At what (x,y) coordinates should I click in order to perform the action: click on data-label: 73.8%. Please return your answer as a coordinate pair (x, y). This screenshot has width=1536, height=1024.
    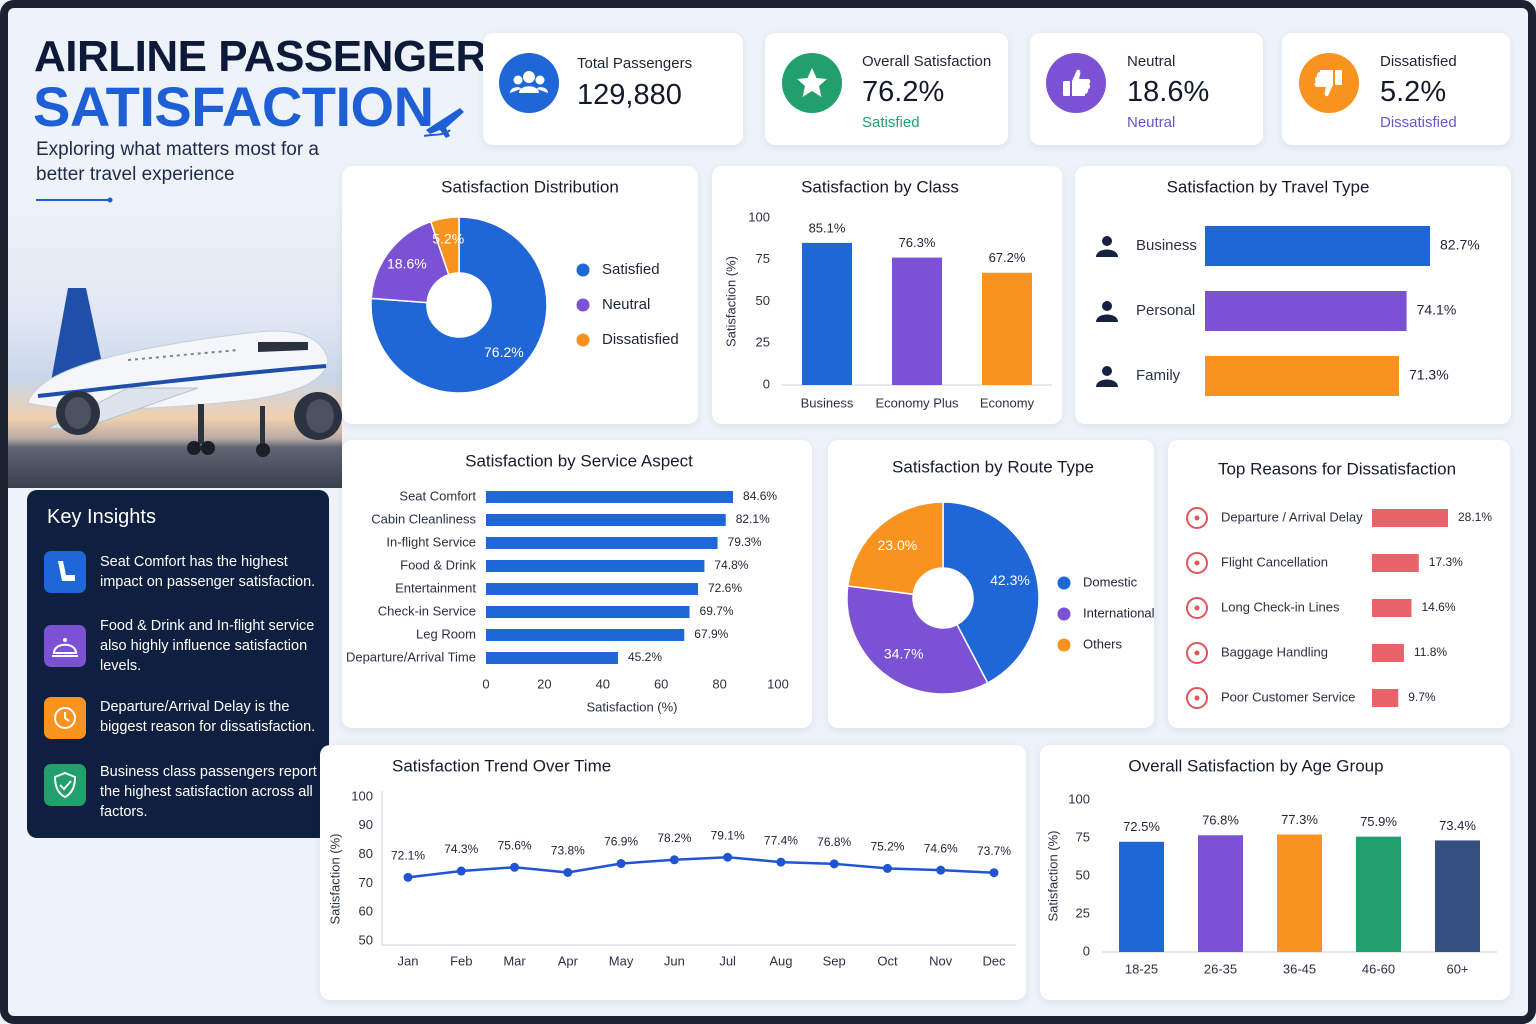
    Looking at the image, I should click on (568, 851).